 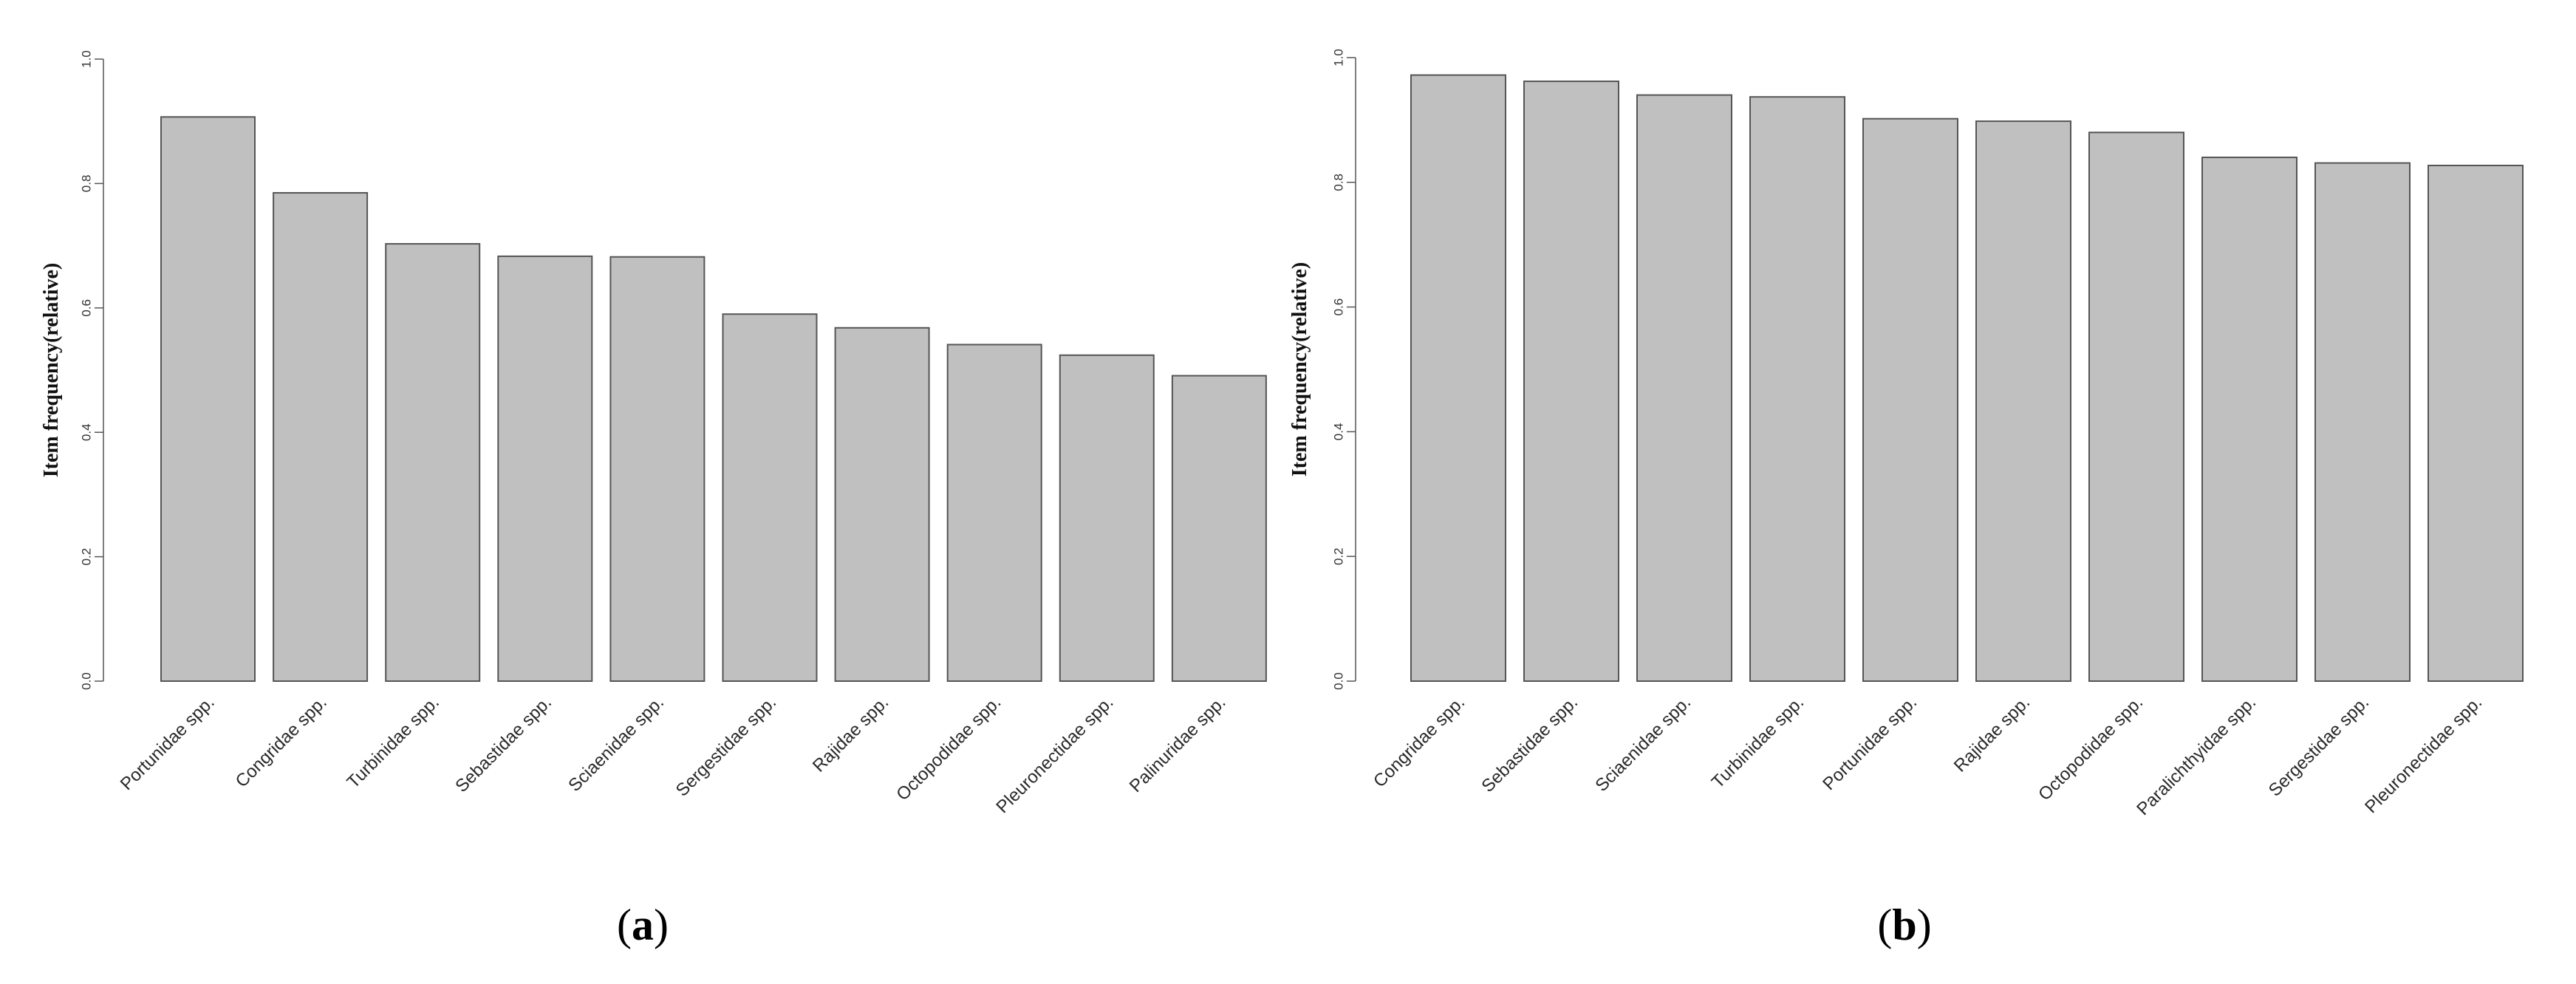 What do you see at coordinates (1178, 744) in the screenshot?
I see `x-tick-label: Palinuridae spp.` at bounding box center [1178, 744].